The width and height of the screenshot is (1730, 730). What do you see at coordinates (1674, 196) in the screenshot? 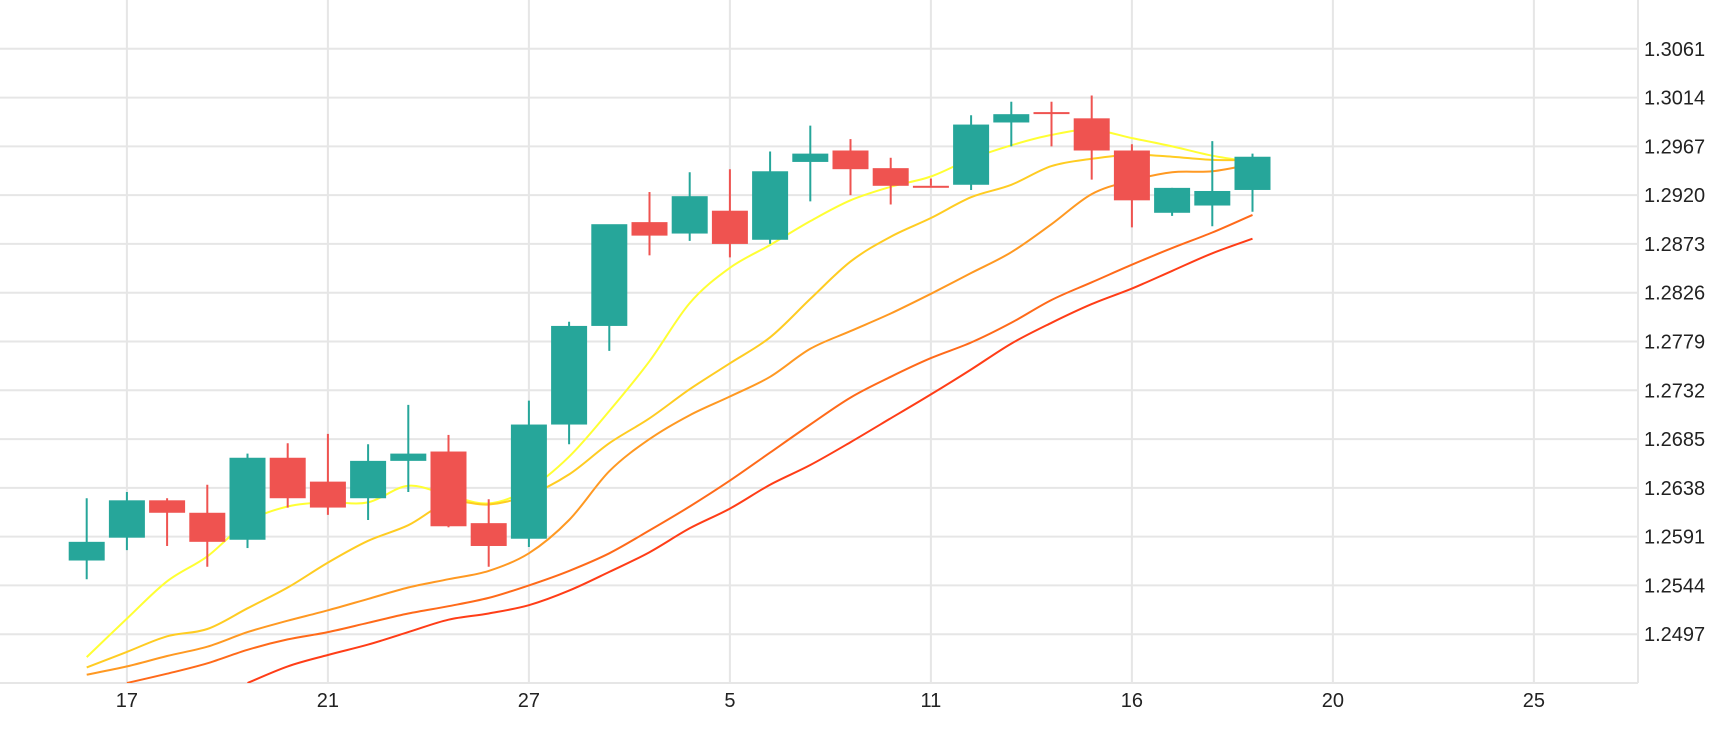
I see `y-tick-label: 1.2920` at bounding box center [1674, 196].